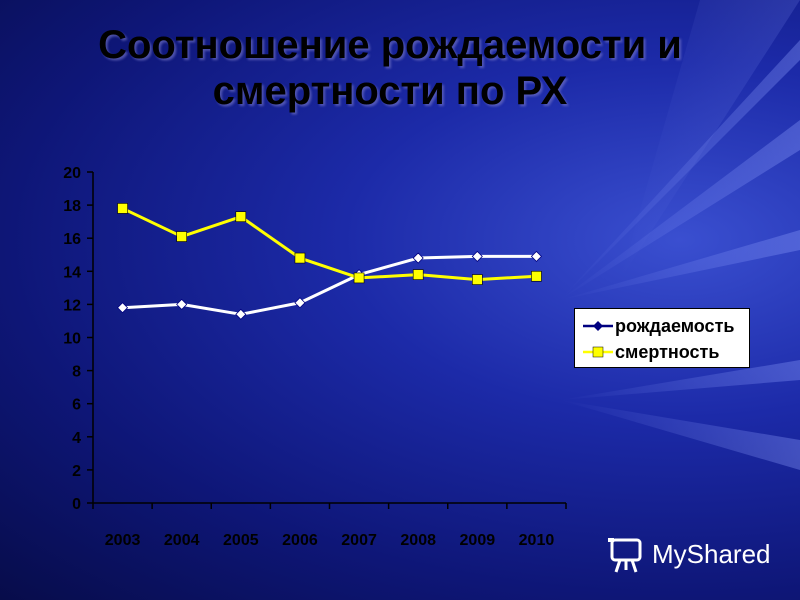 The height and width of the screenshot is (600, 800). What do you see at coordinates (675, 326) in the screenshot?
I see `legend-label-birth: рождаемость` at bounding box center [675, 326].